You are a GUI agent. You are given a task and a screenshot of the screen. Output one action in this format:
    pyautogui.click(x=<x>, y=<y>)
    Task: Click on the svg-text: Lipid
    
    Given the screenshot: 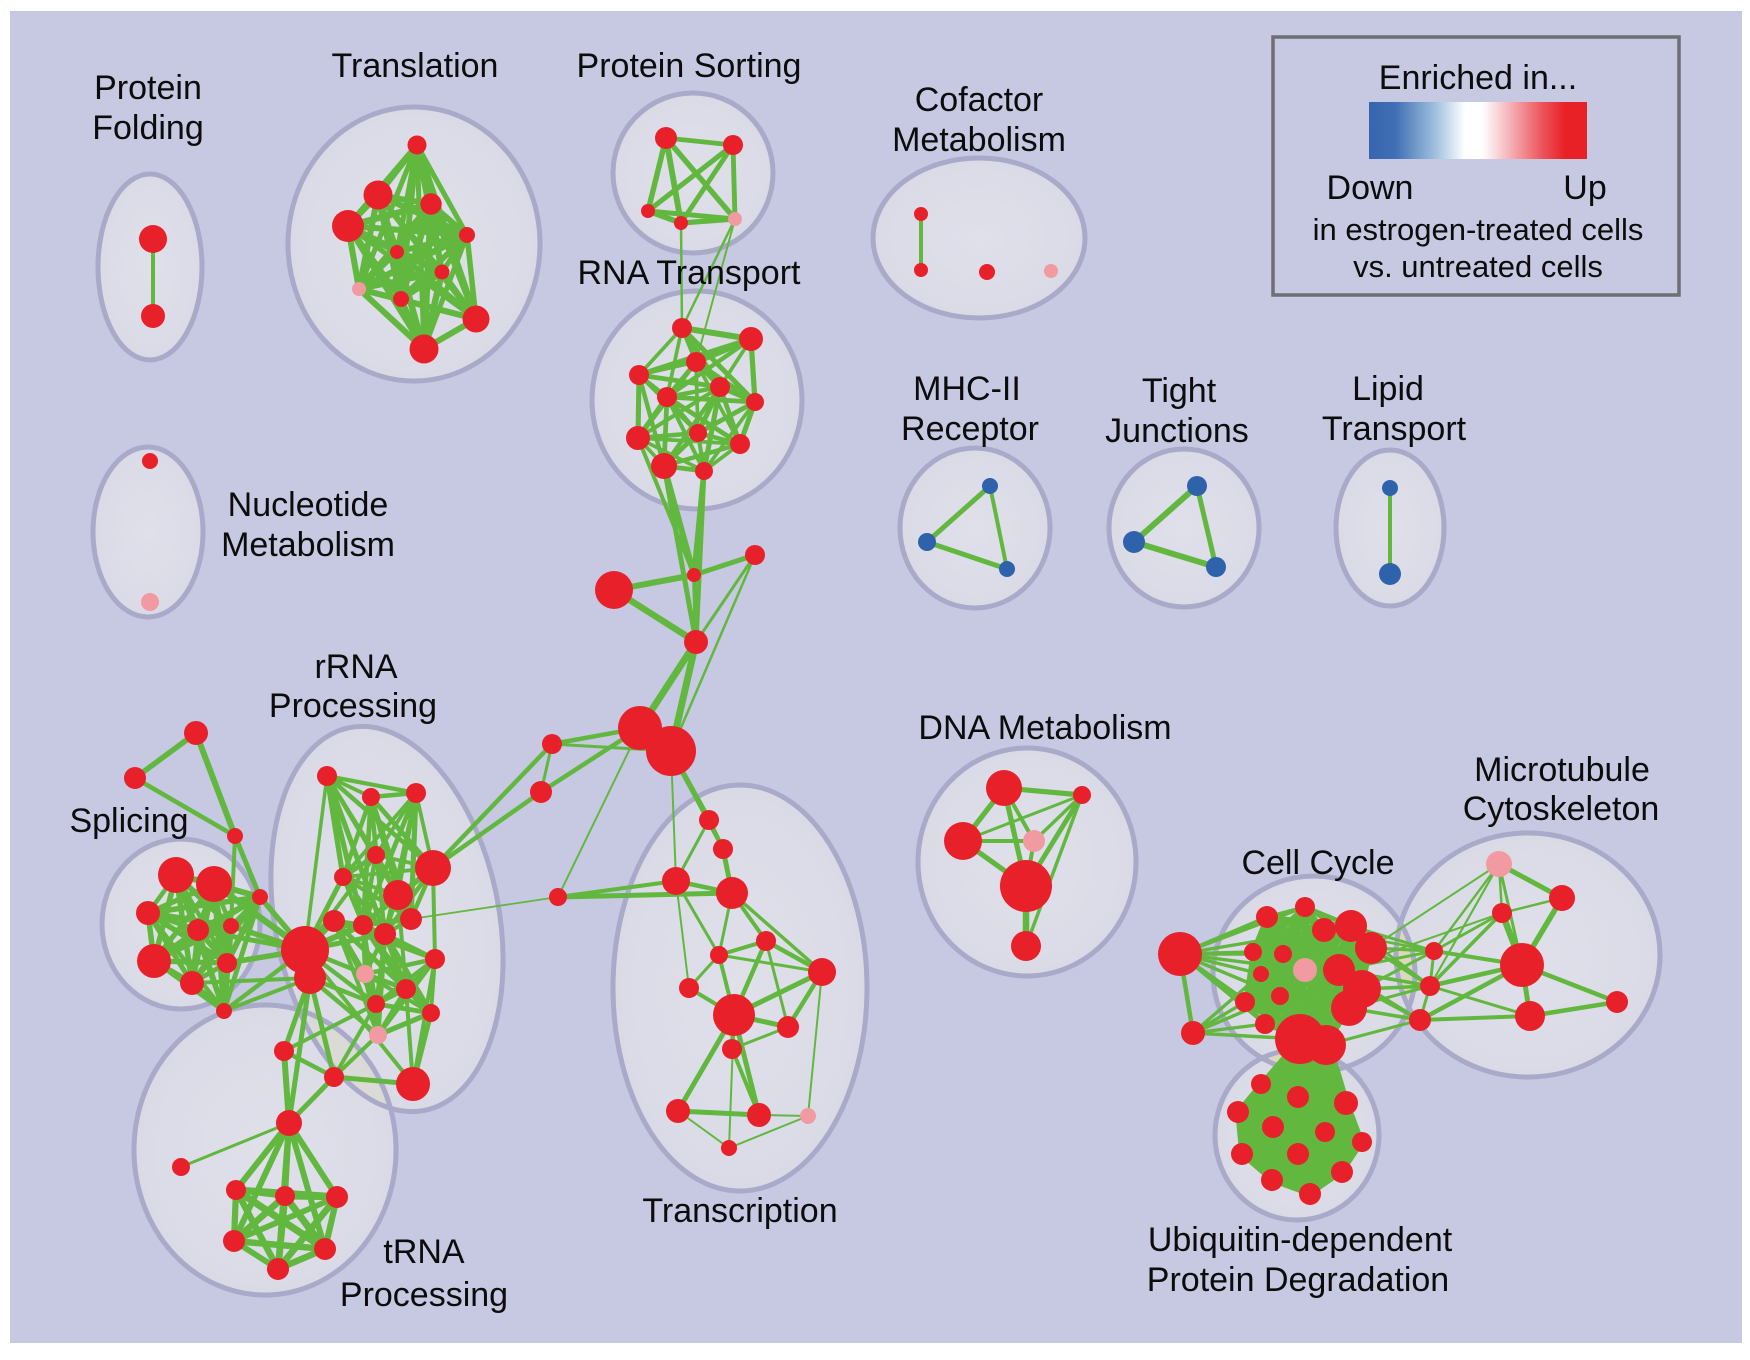 What is the action you would take?
    pyautogui.click(x=1388, y=389)
    